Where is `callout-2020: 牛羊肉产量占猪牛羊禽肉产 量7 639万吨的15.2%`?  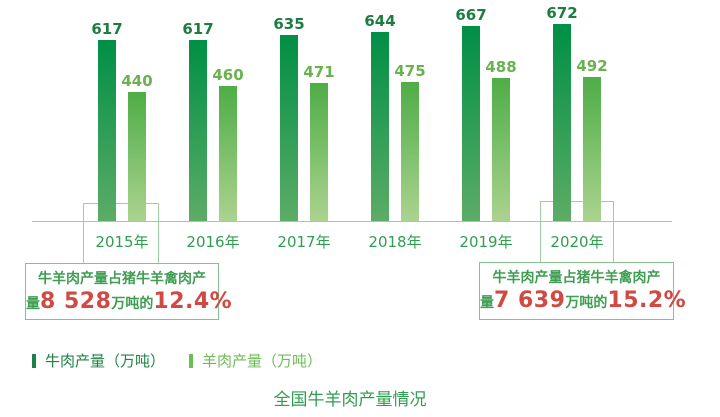 callout-2020: 牛羊肉产量占猪牛羊禽肉产 量7 639万吨的15.2% is located at coordinates (582, 291).